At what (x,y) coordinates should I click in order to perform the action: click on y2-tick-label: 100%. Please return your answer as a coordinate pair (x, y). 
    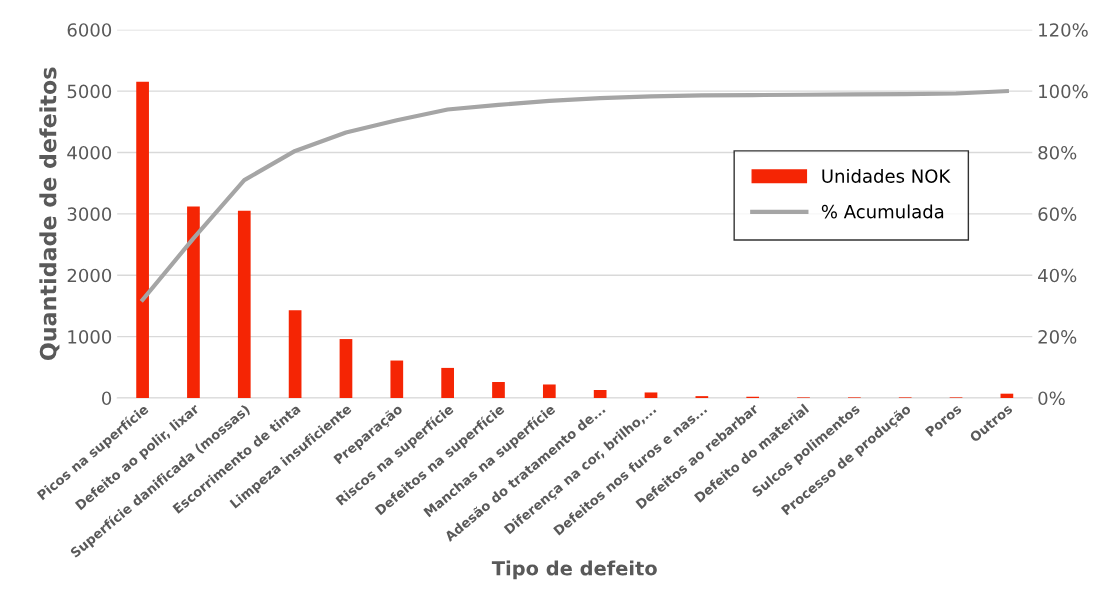
    Looking at the image, I should click on (1063, 91).